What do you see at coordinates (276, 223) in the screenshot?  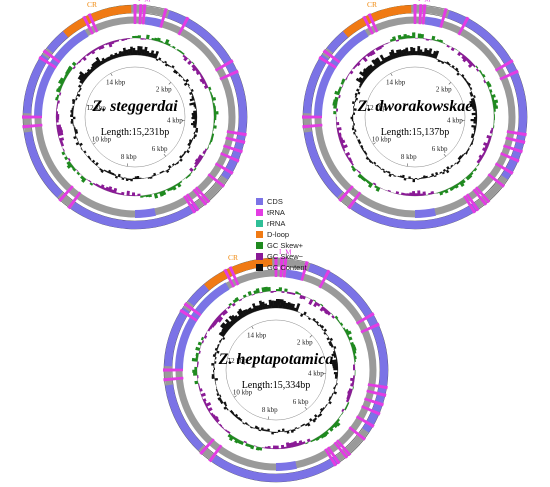 I see `legend-label: rRNA` at bounding box center [276, 223].